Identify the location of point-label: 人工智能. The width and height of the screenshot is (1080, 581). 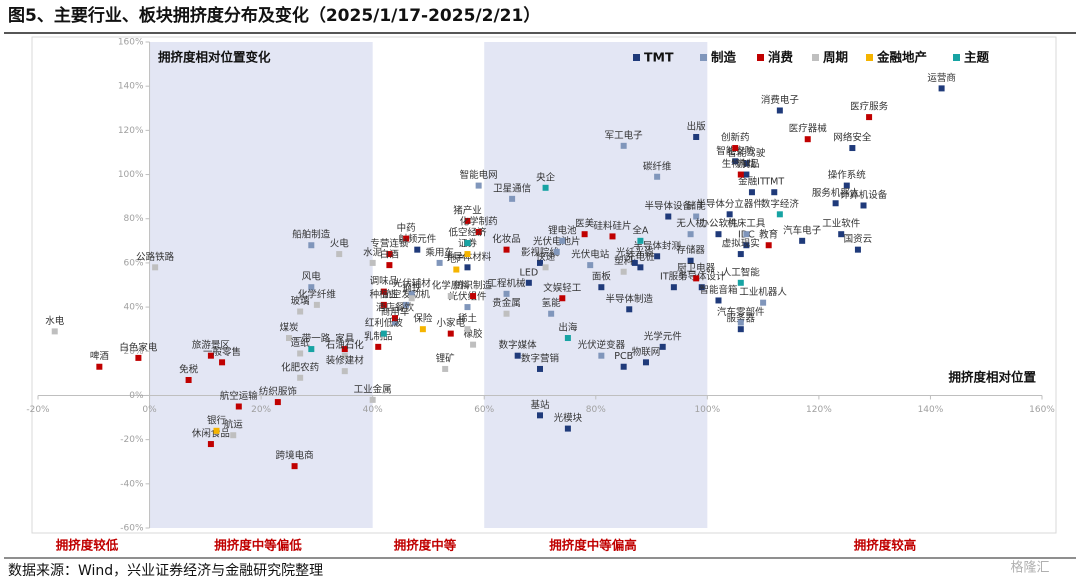
(741, 272).